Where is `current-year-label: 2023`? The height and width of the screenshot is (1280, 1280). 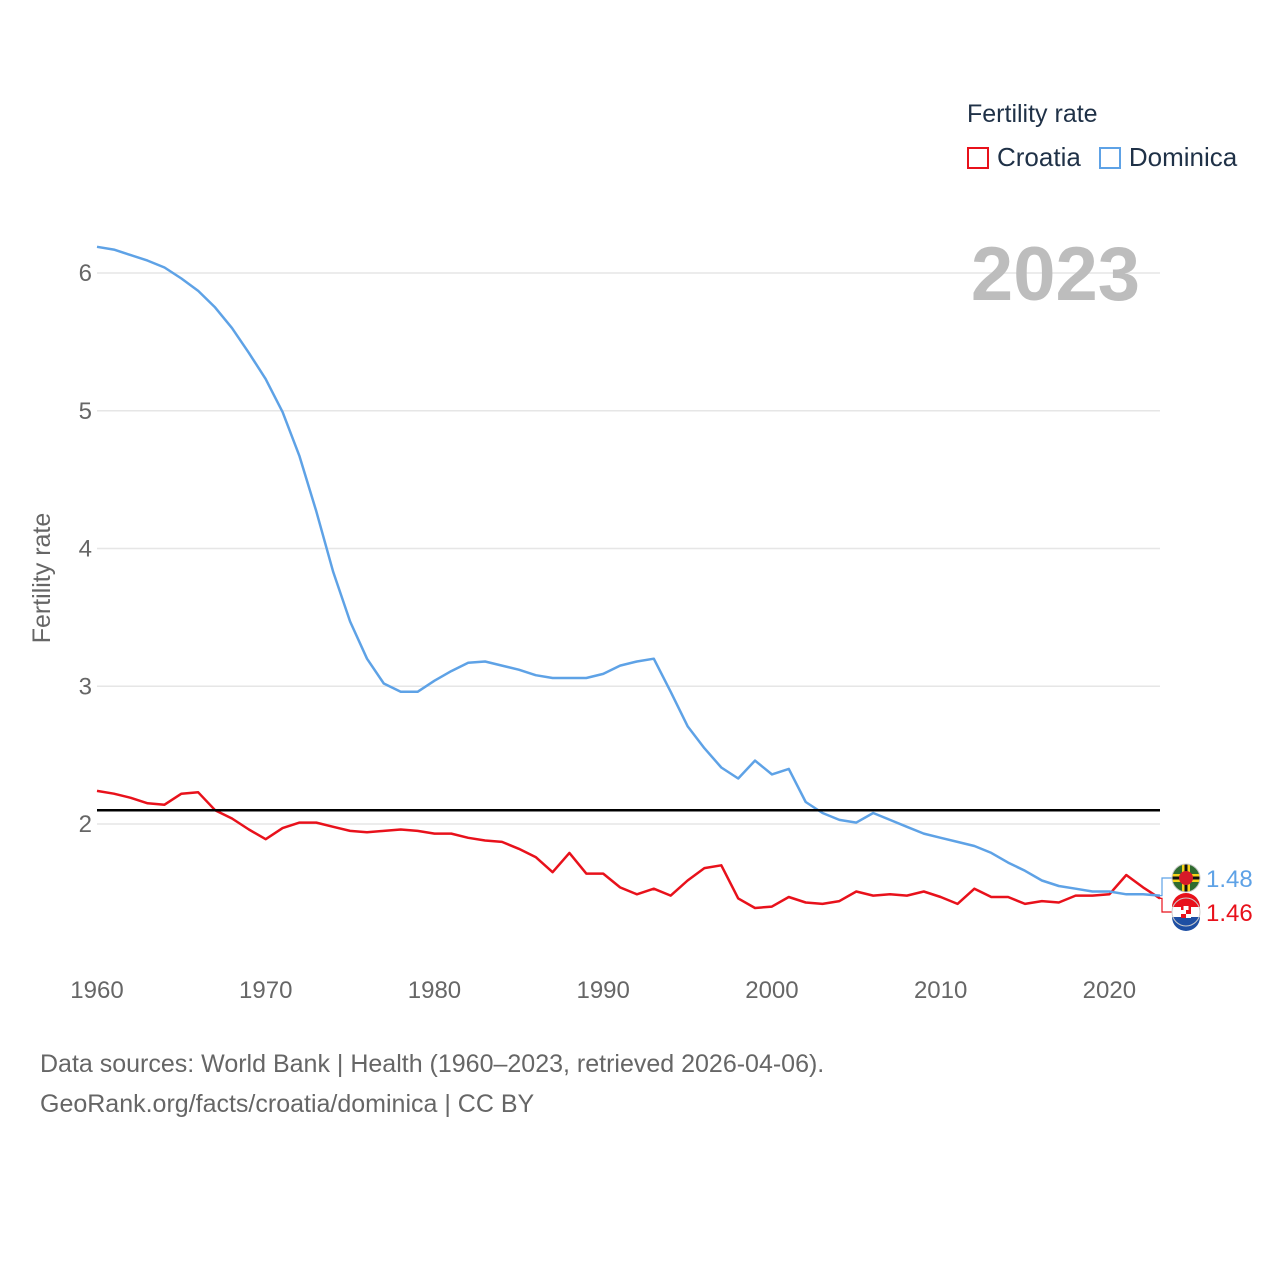 current-year-label: 2023 is located at coordinates (1055, 274).